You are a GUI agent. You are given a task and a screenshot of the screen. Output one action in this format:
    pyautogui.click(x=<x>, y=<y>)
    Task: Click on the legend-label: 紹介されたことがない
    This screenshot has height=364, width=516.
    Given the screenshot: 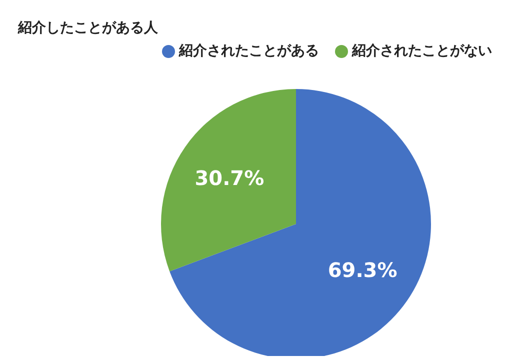 What is the action you would take?
    pyautogui.click(x=422, y=51)
    